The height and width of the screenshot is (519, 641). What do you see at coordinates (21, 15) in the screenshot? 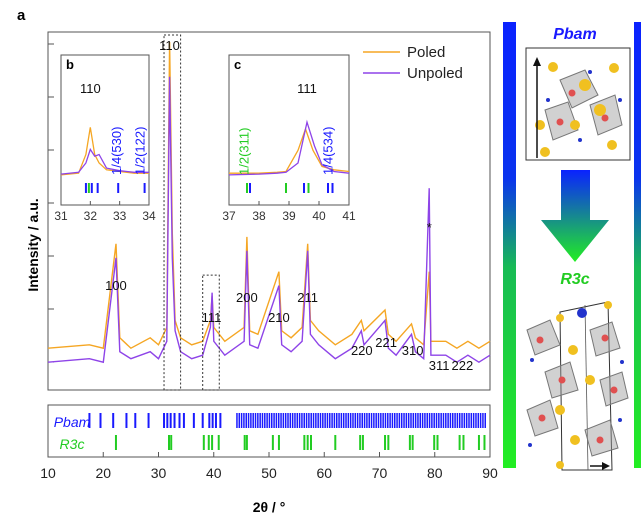
I see `panel-letter: a` at bounding box center [21, 15].